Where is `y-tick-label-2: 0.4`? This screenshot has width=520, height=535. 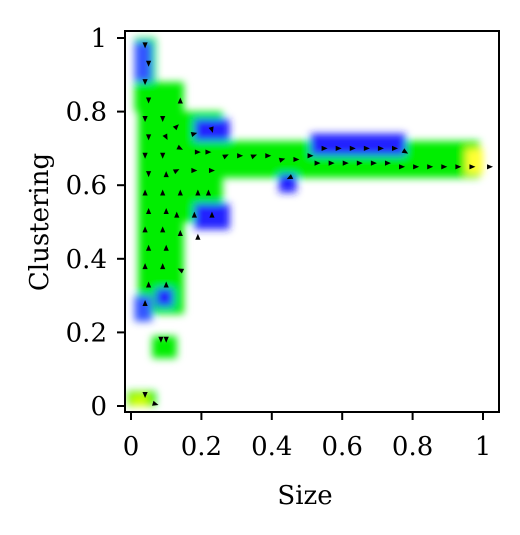
y-tick-label-2: 0.4 is located at coordinates (86, 260).